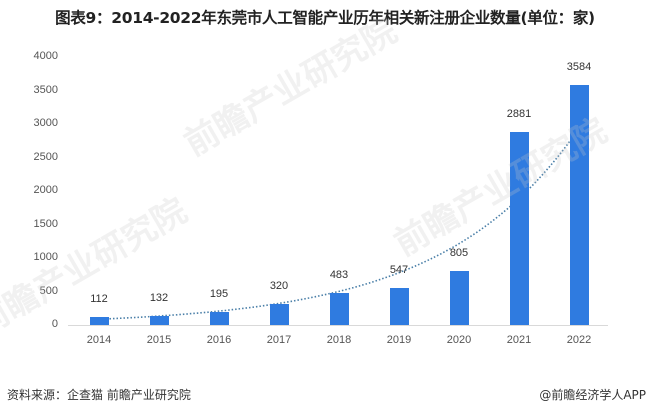 This screenshot has height=413, width=650. Describe the element at coordinates (45, 56) in the screenshot. I see `y-tick-label: 4000` at that location.